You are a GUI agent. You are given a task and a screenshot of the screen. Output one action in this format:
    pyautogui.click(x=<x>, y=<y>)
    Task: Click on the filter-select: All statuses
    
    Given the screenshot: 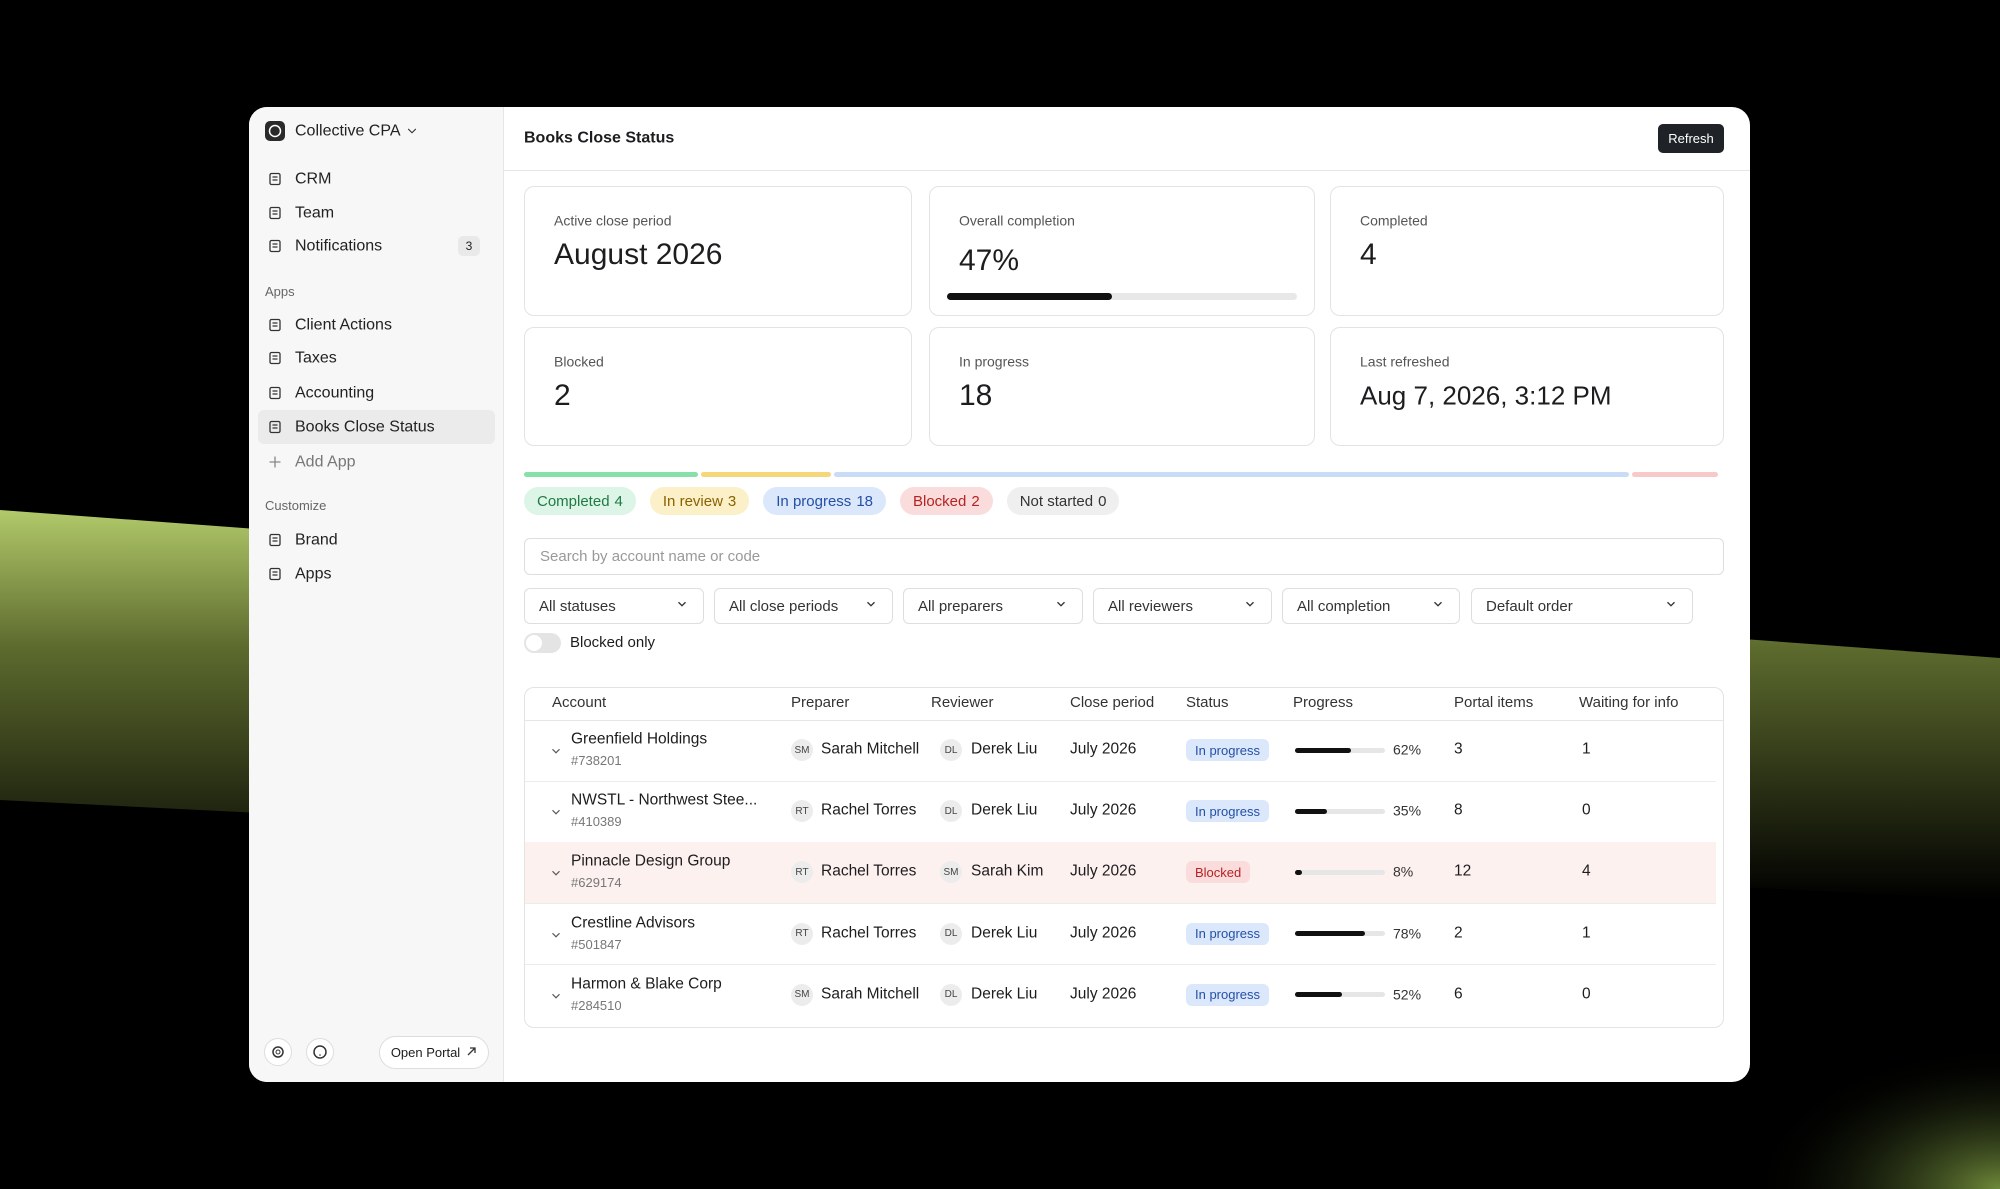 What is the action you would take?
    pyautogui.click(x=614, y=606)
    